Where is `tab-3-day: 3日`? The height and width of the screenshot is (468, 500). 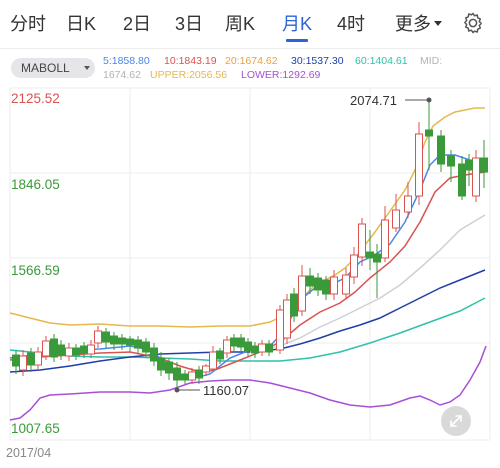
tab-3-day: 3日 is located at coordinates (189, 24).